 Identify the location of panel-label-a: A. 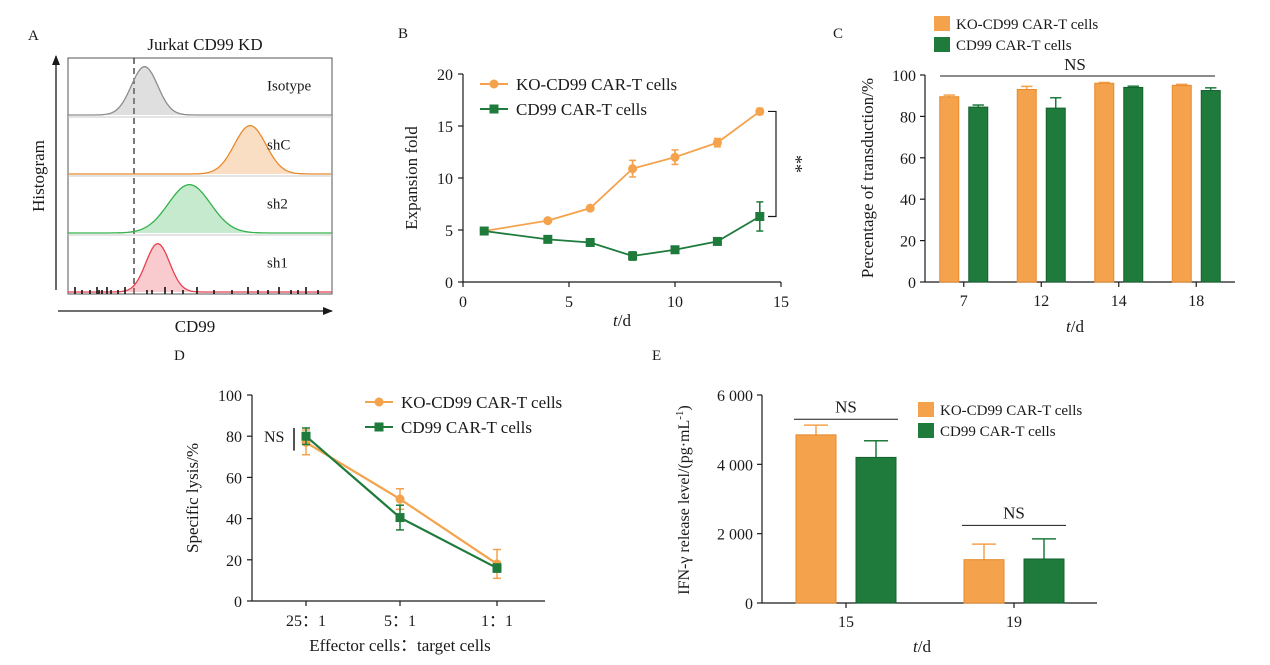
(33, 36).